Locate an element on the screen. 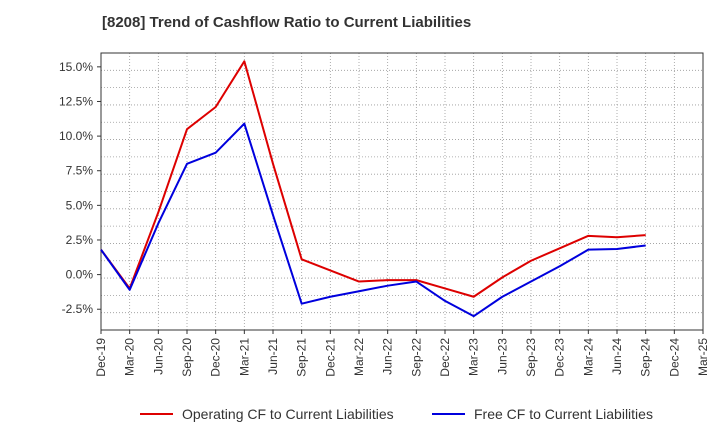  legend-label: Operating CF to Current Liabilities is located at coordinates (288, 414).